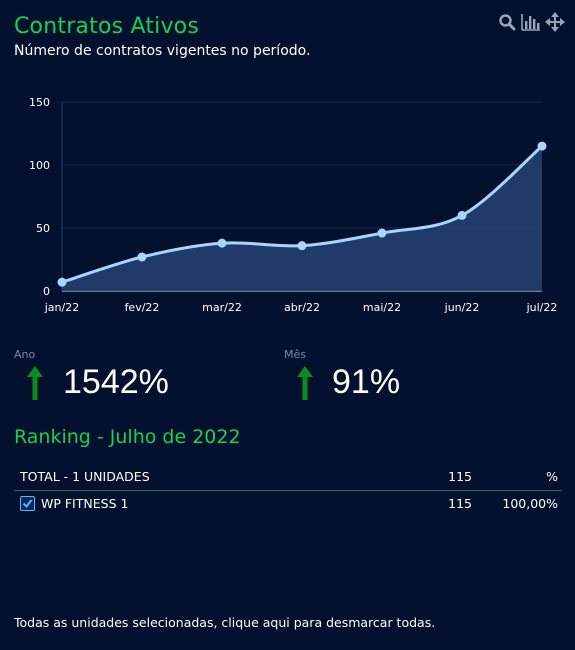  What do you see at coordinates (43, 228) in the screenshot?
I see `y-tick-label: 50` at bounding box center [43, 228].